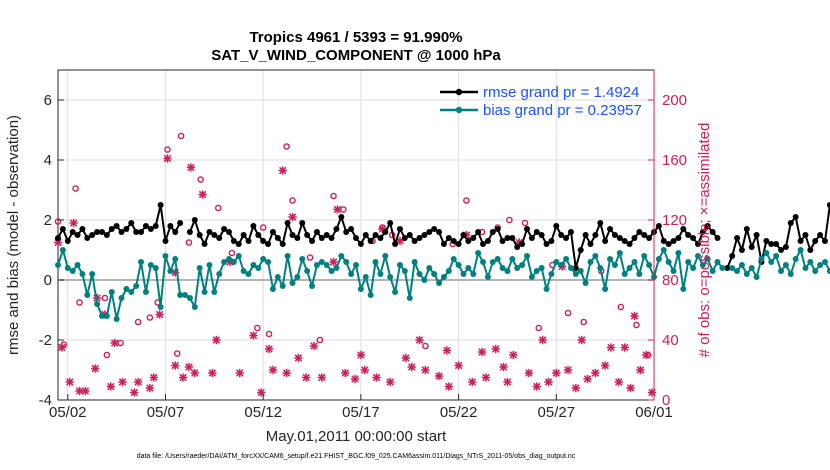  Describe the element at coordinates (355, 37) in the screenshot. I see `chart-title: Tropics 4961 / 5393 = 91.990%` at that location.